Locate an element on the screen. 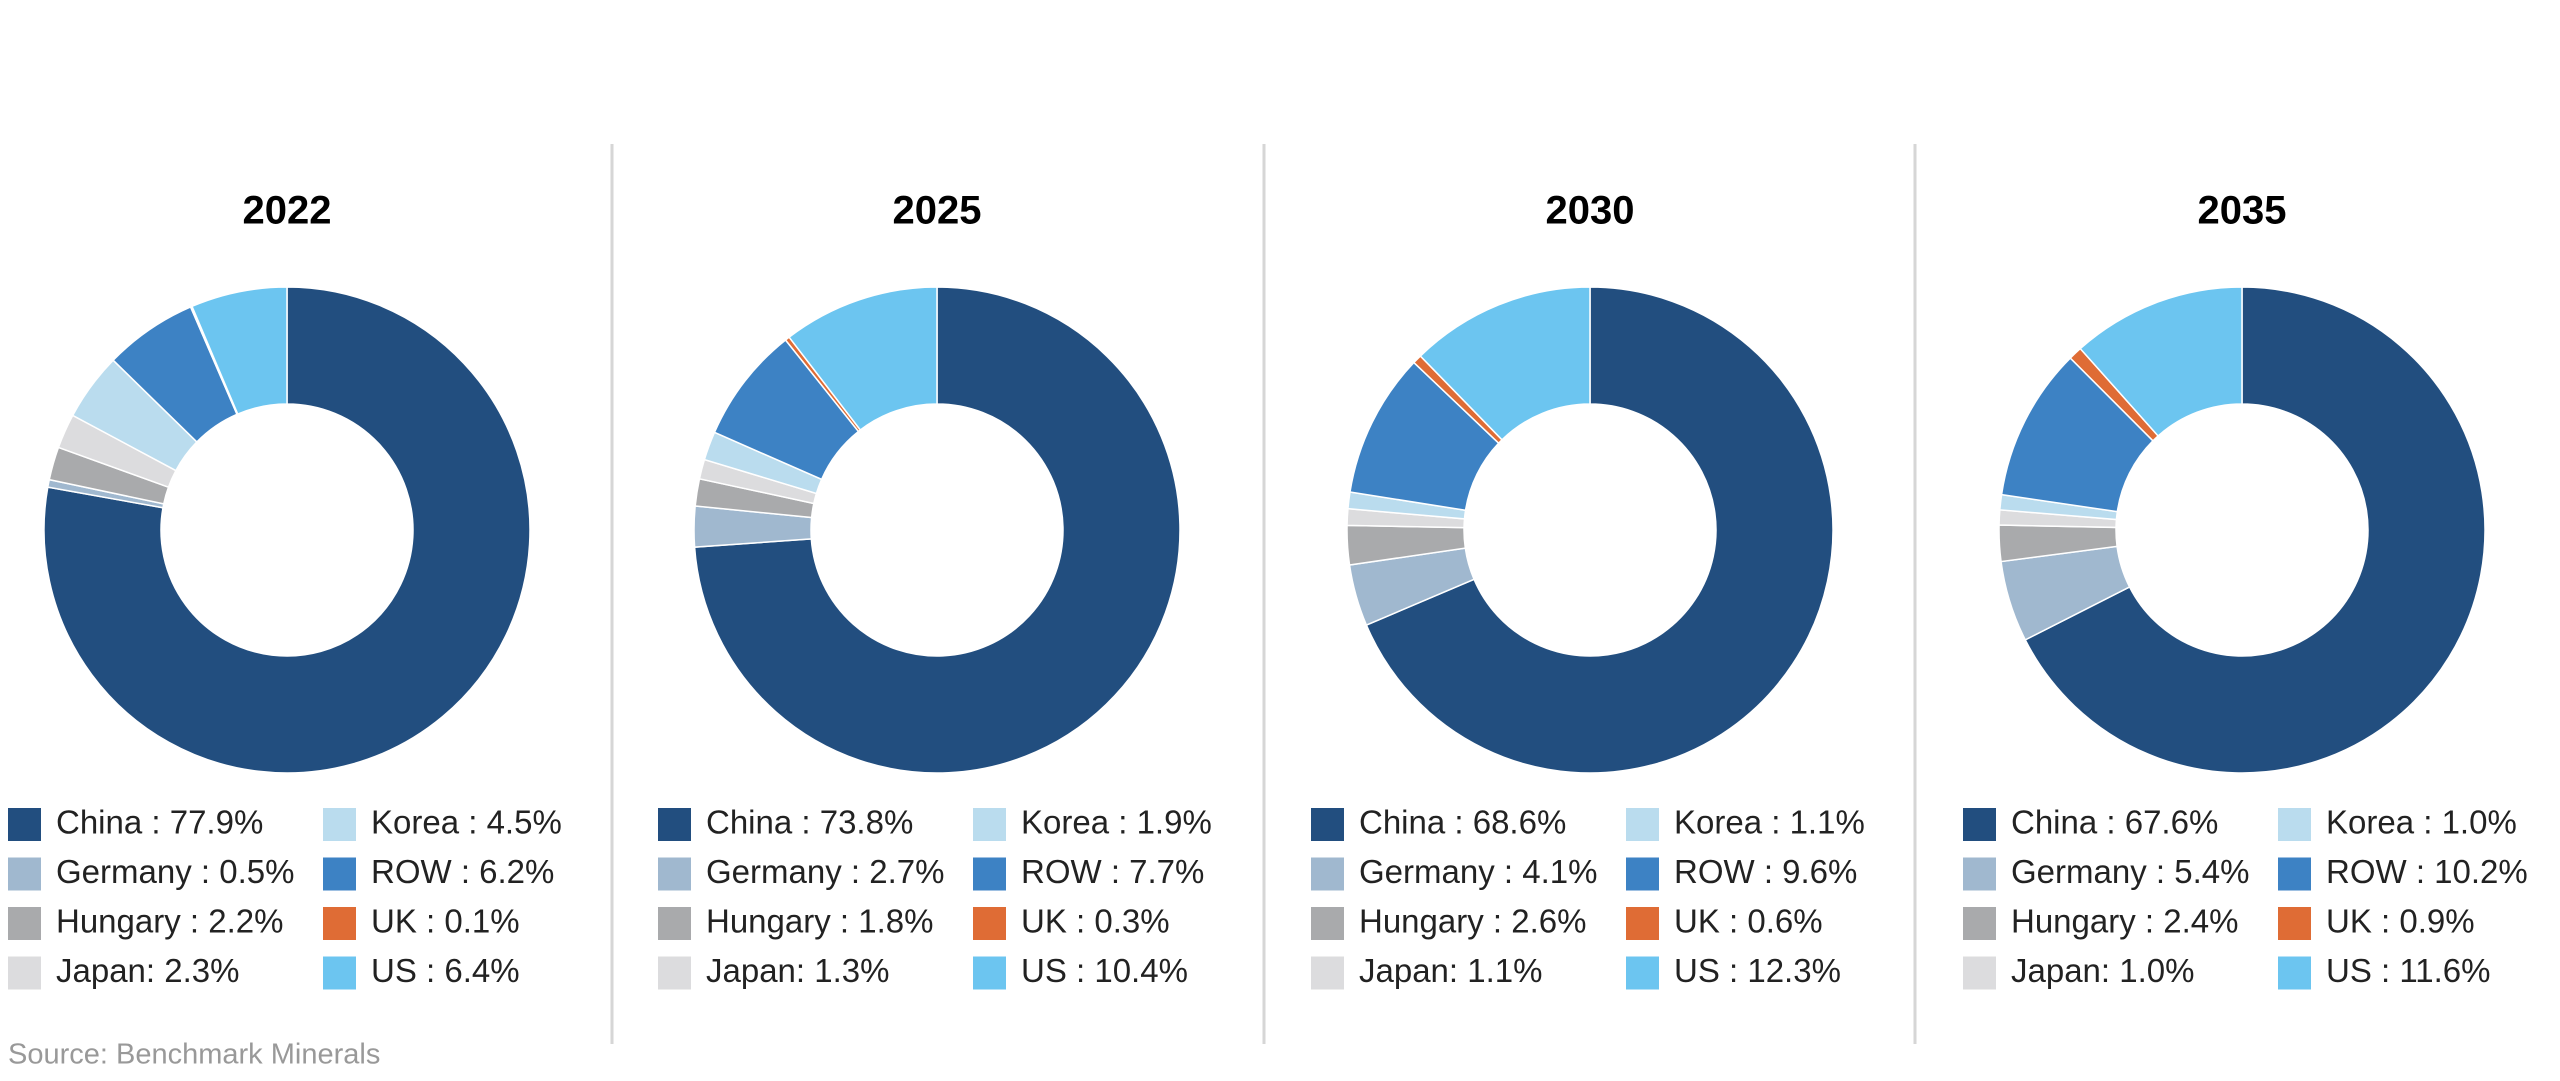  legend-label: Germany : 2.7% is located at coordinates (825, 871).